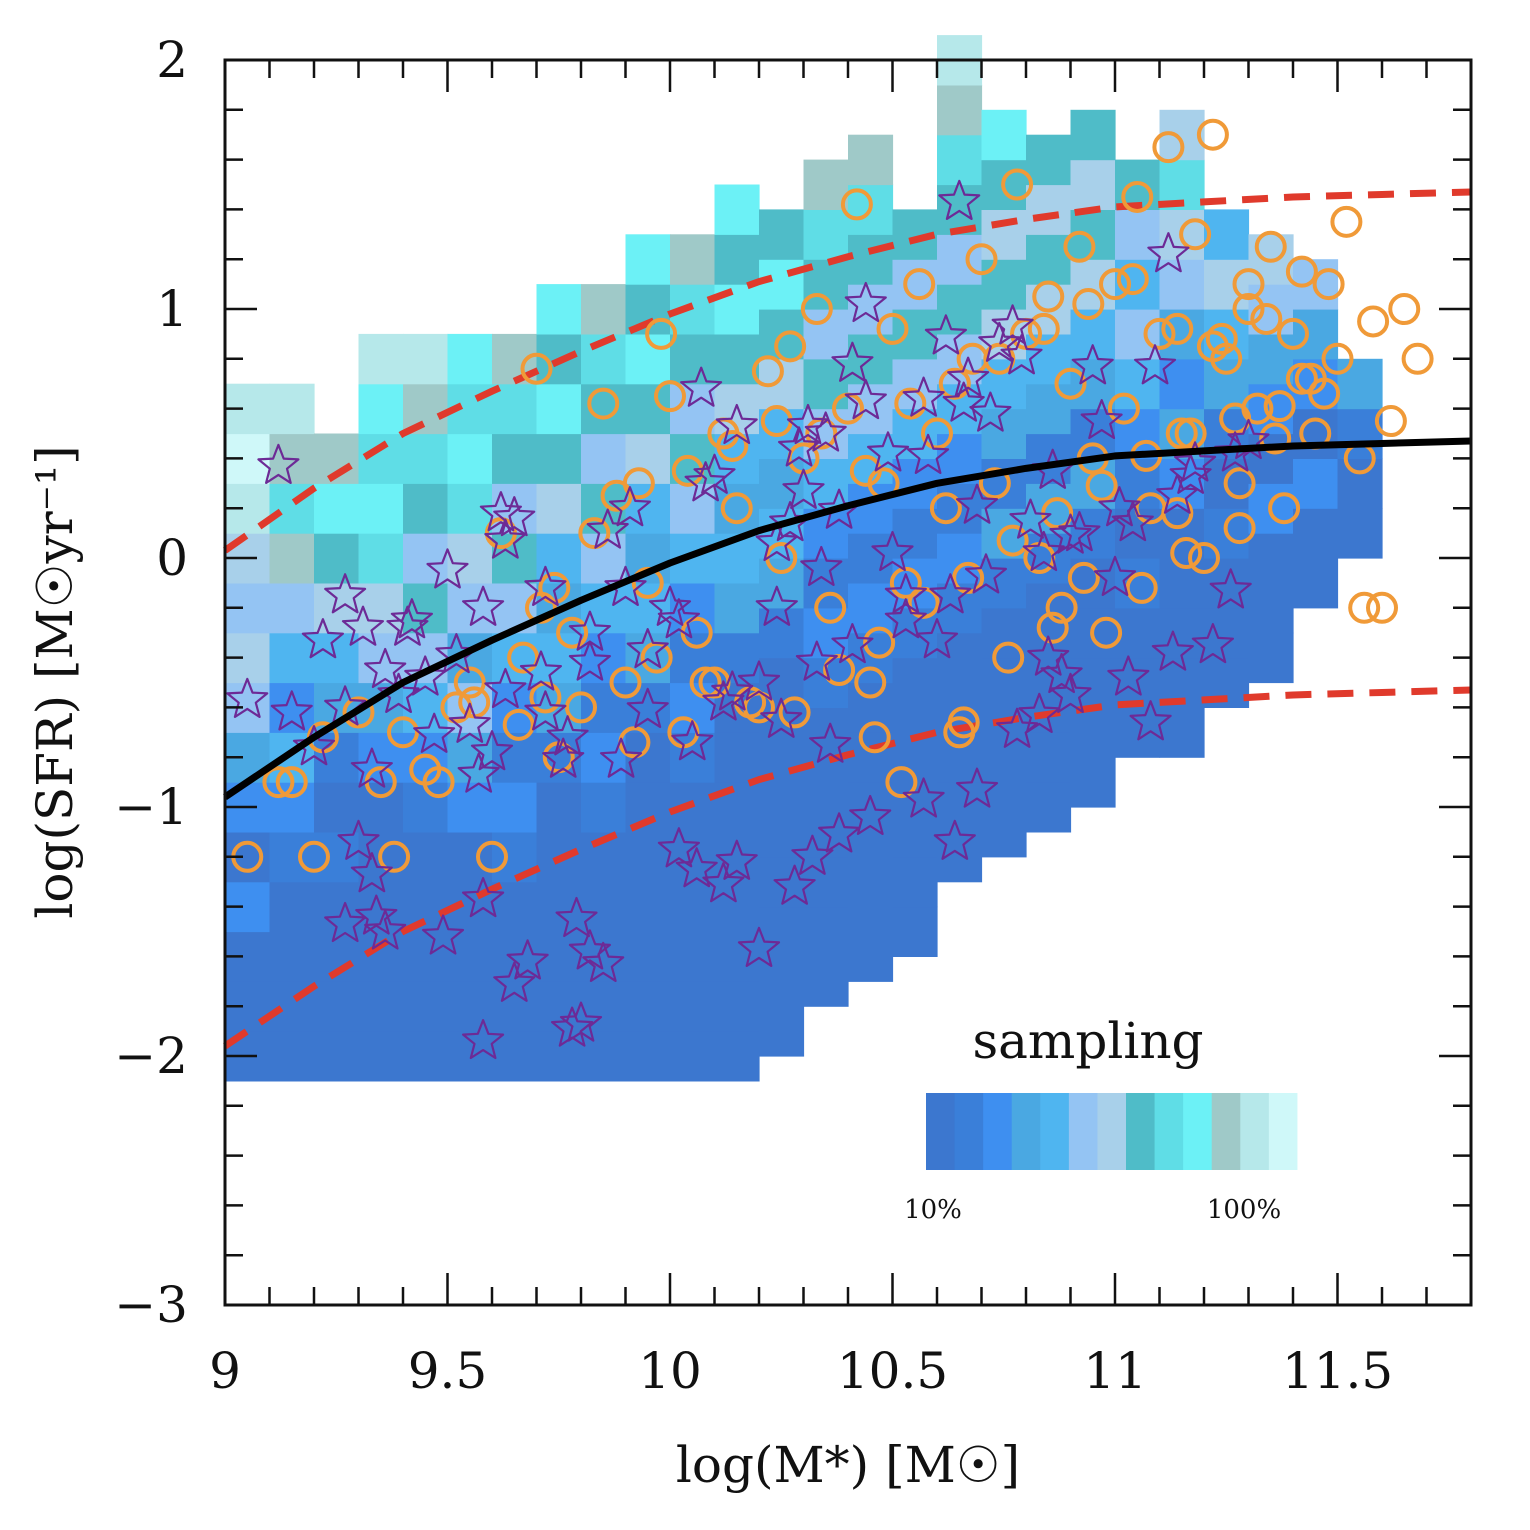 The image size is (1530, 1530). I want to click on x-tick-label: 10, so click(670, 1371).